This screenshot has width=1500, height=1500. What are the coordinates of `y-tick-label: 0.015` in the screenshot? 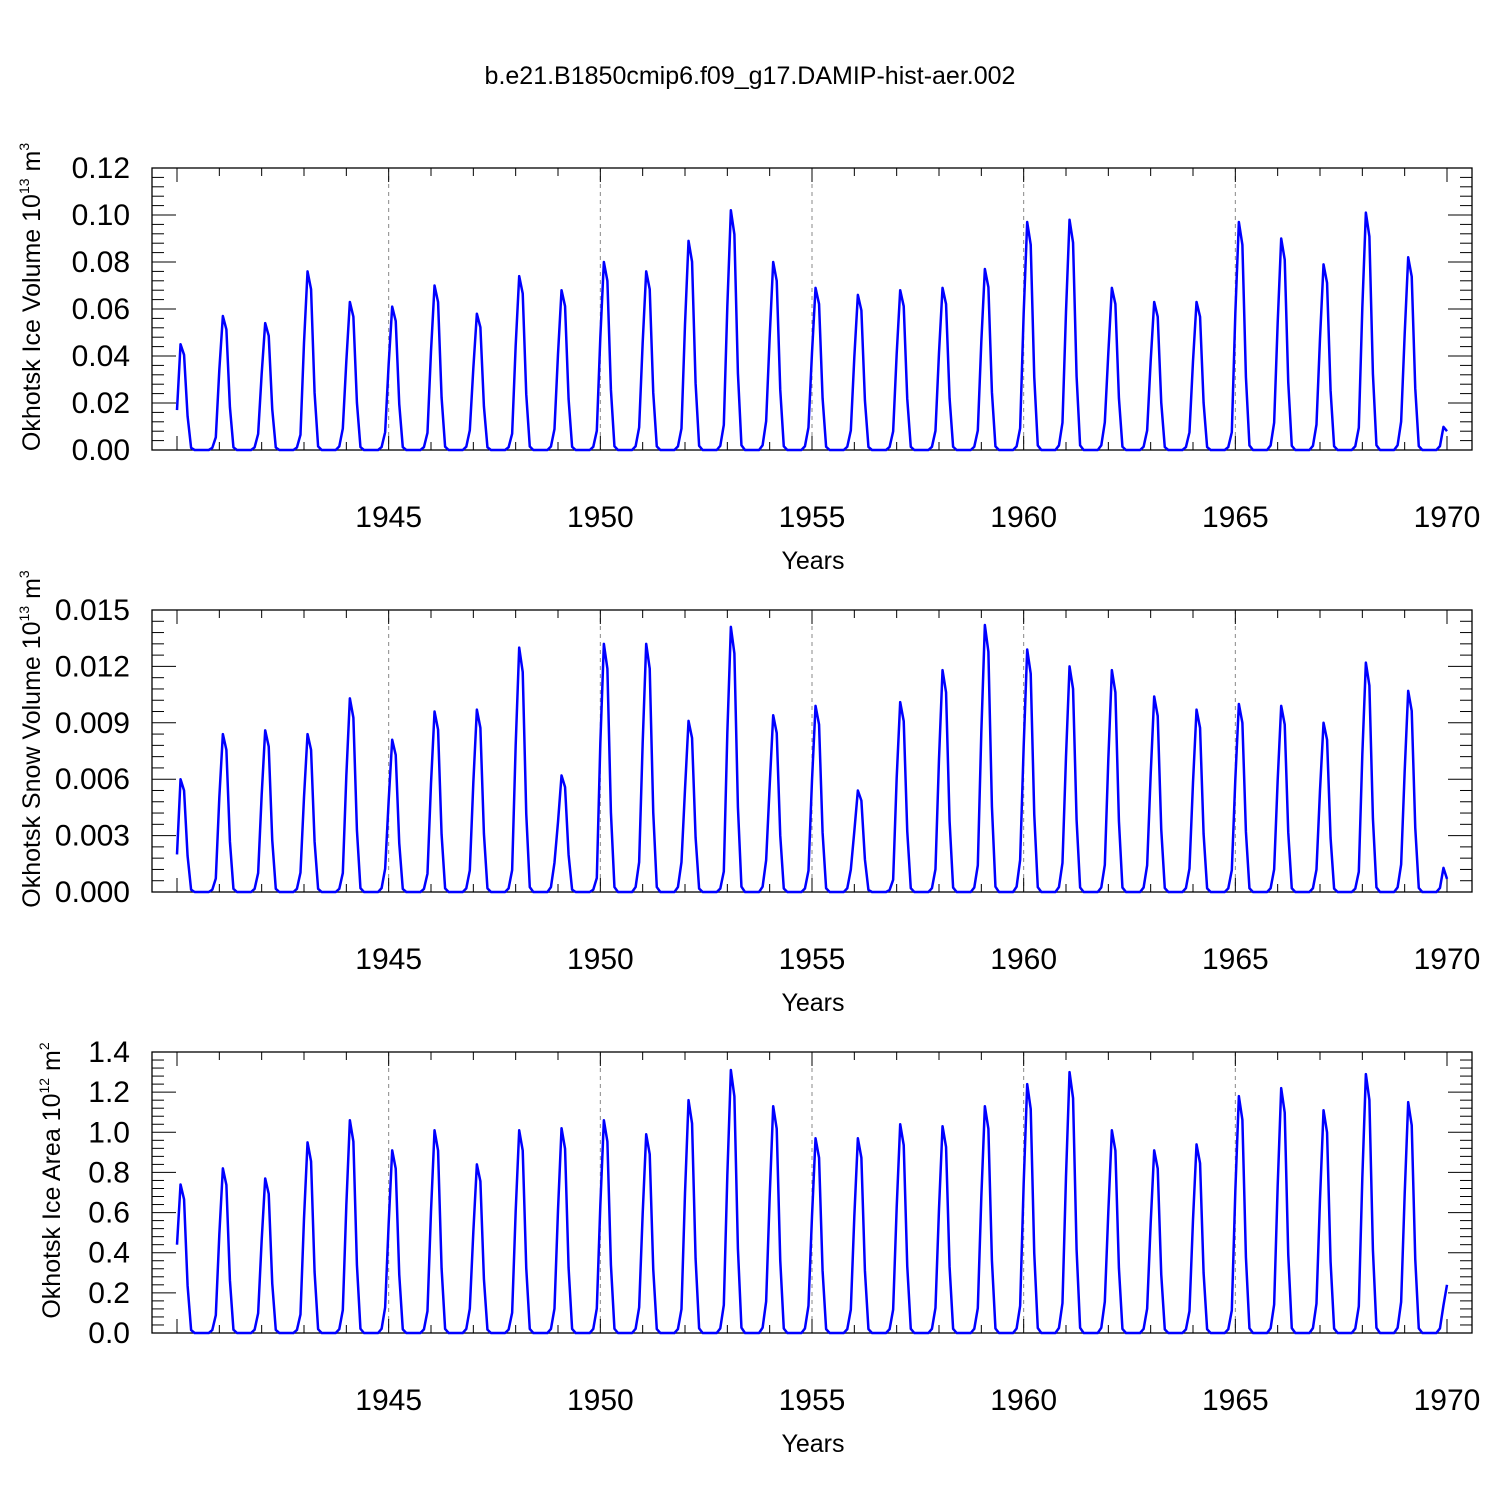 It's located at (92, 610).